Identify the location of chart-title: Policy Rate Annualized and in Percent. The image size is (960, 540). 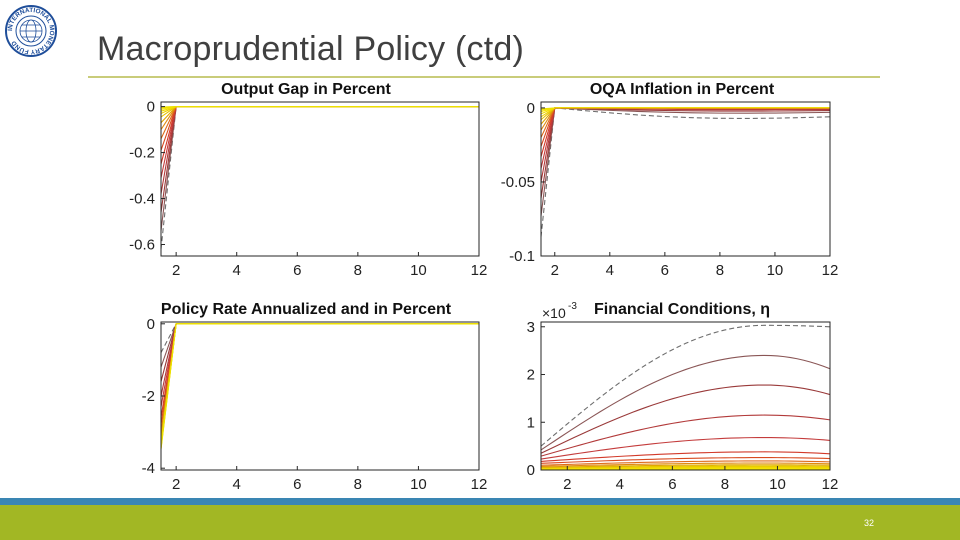
(306, 309).